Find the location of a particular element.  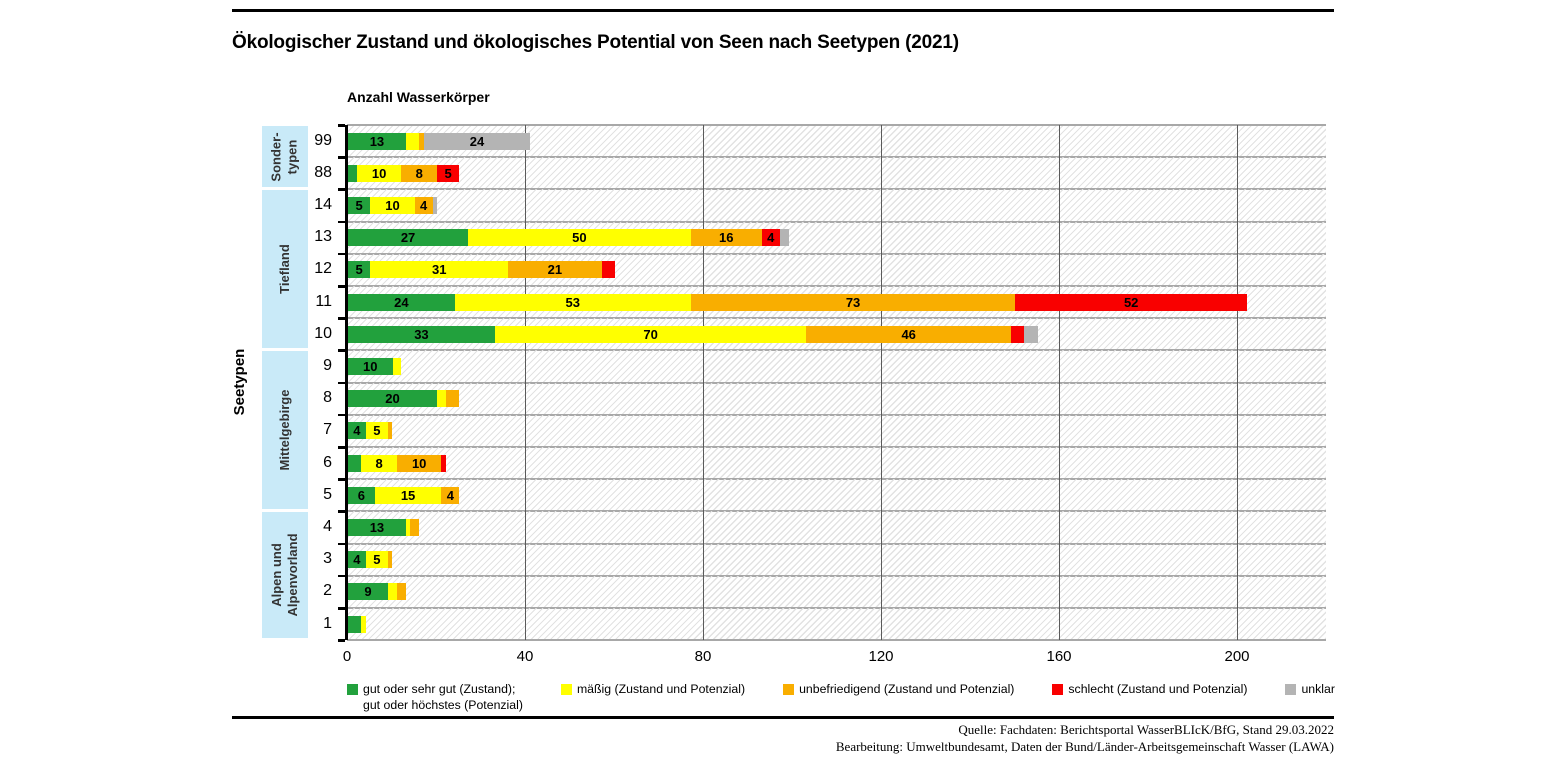

bar-segment-yellow: 8 is located at coordinates (379, 463).